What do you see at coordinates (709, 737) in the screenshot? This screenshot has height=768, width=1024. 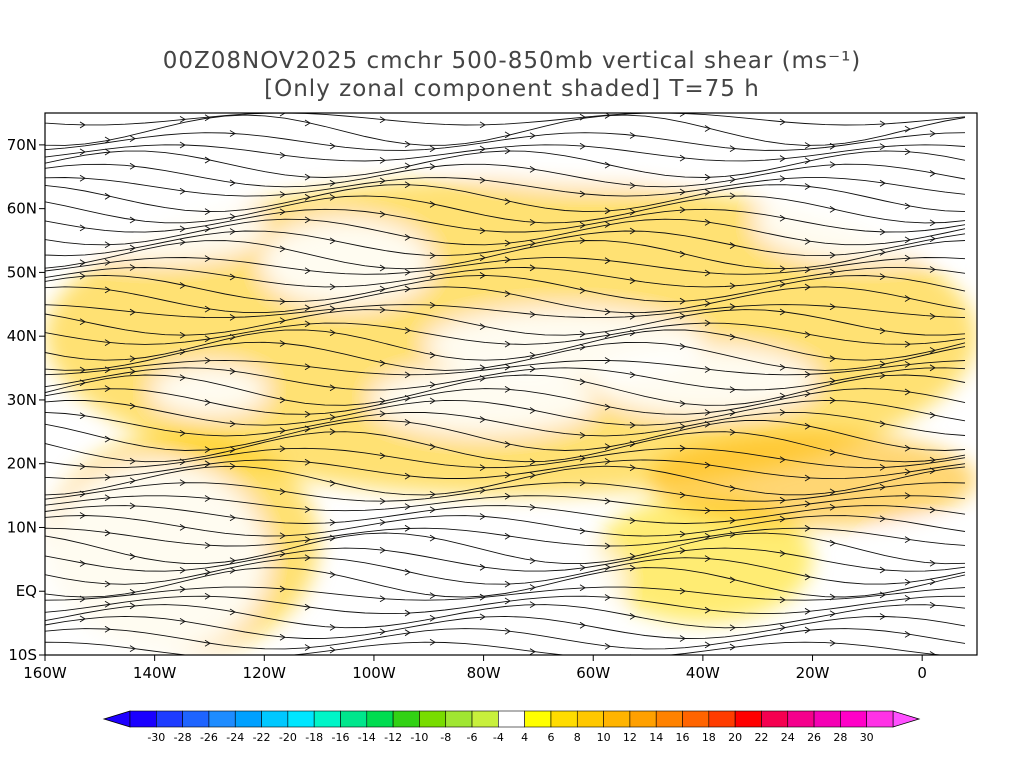 I see `colorbar-label: 18` at bounding box center [709, 737].